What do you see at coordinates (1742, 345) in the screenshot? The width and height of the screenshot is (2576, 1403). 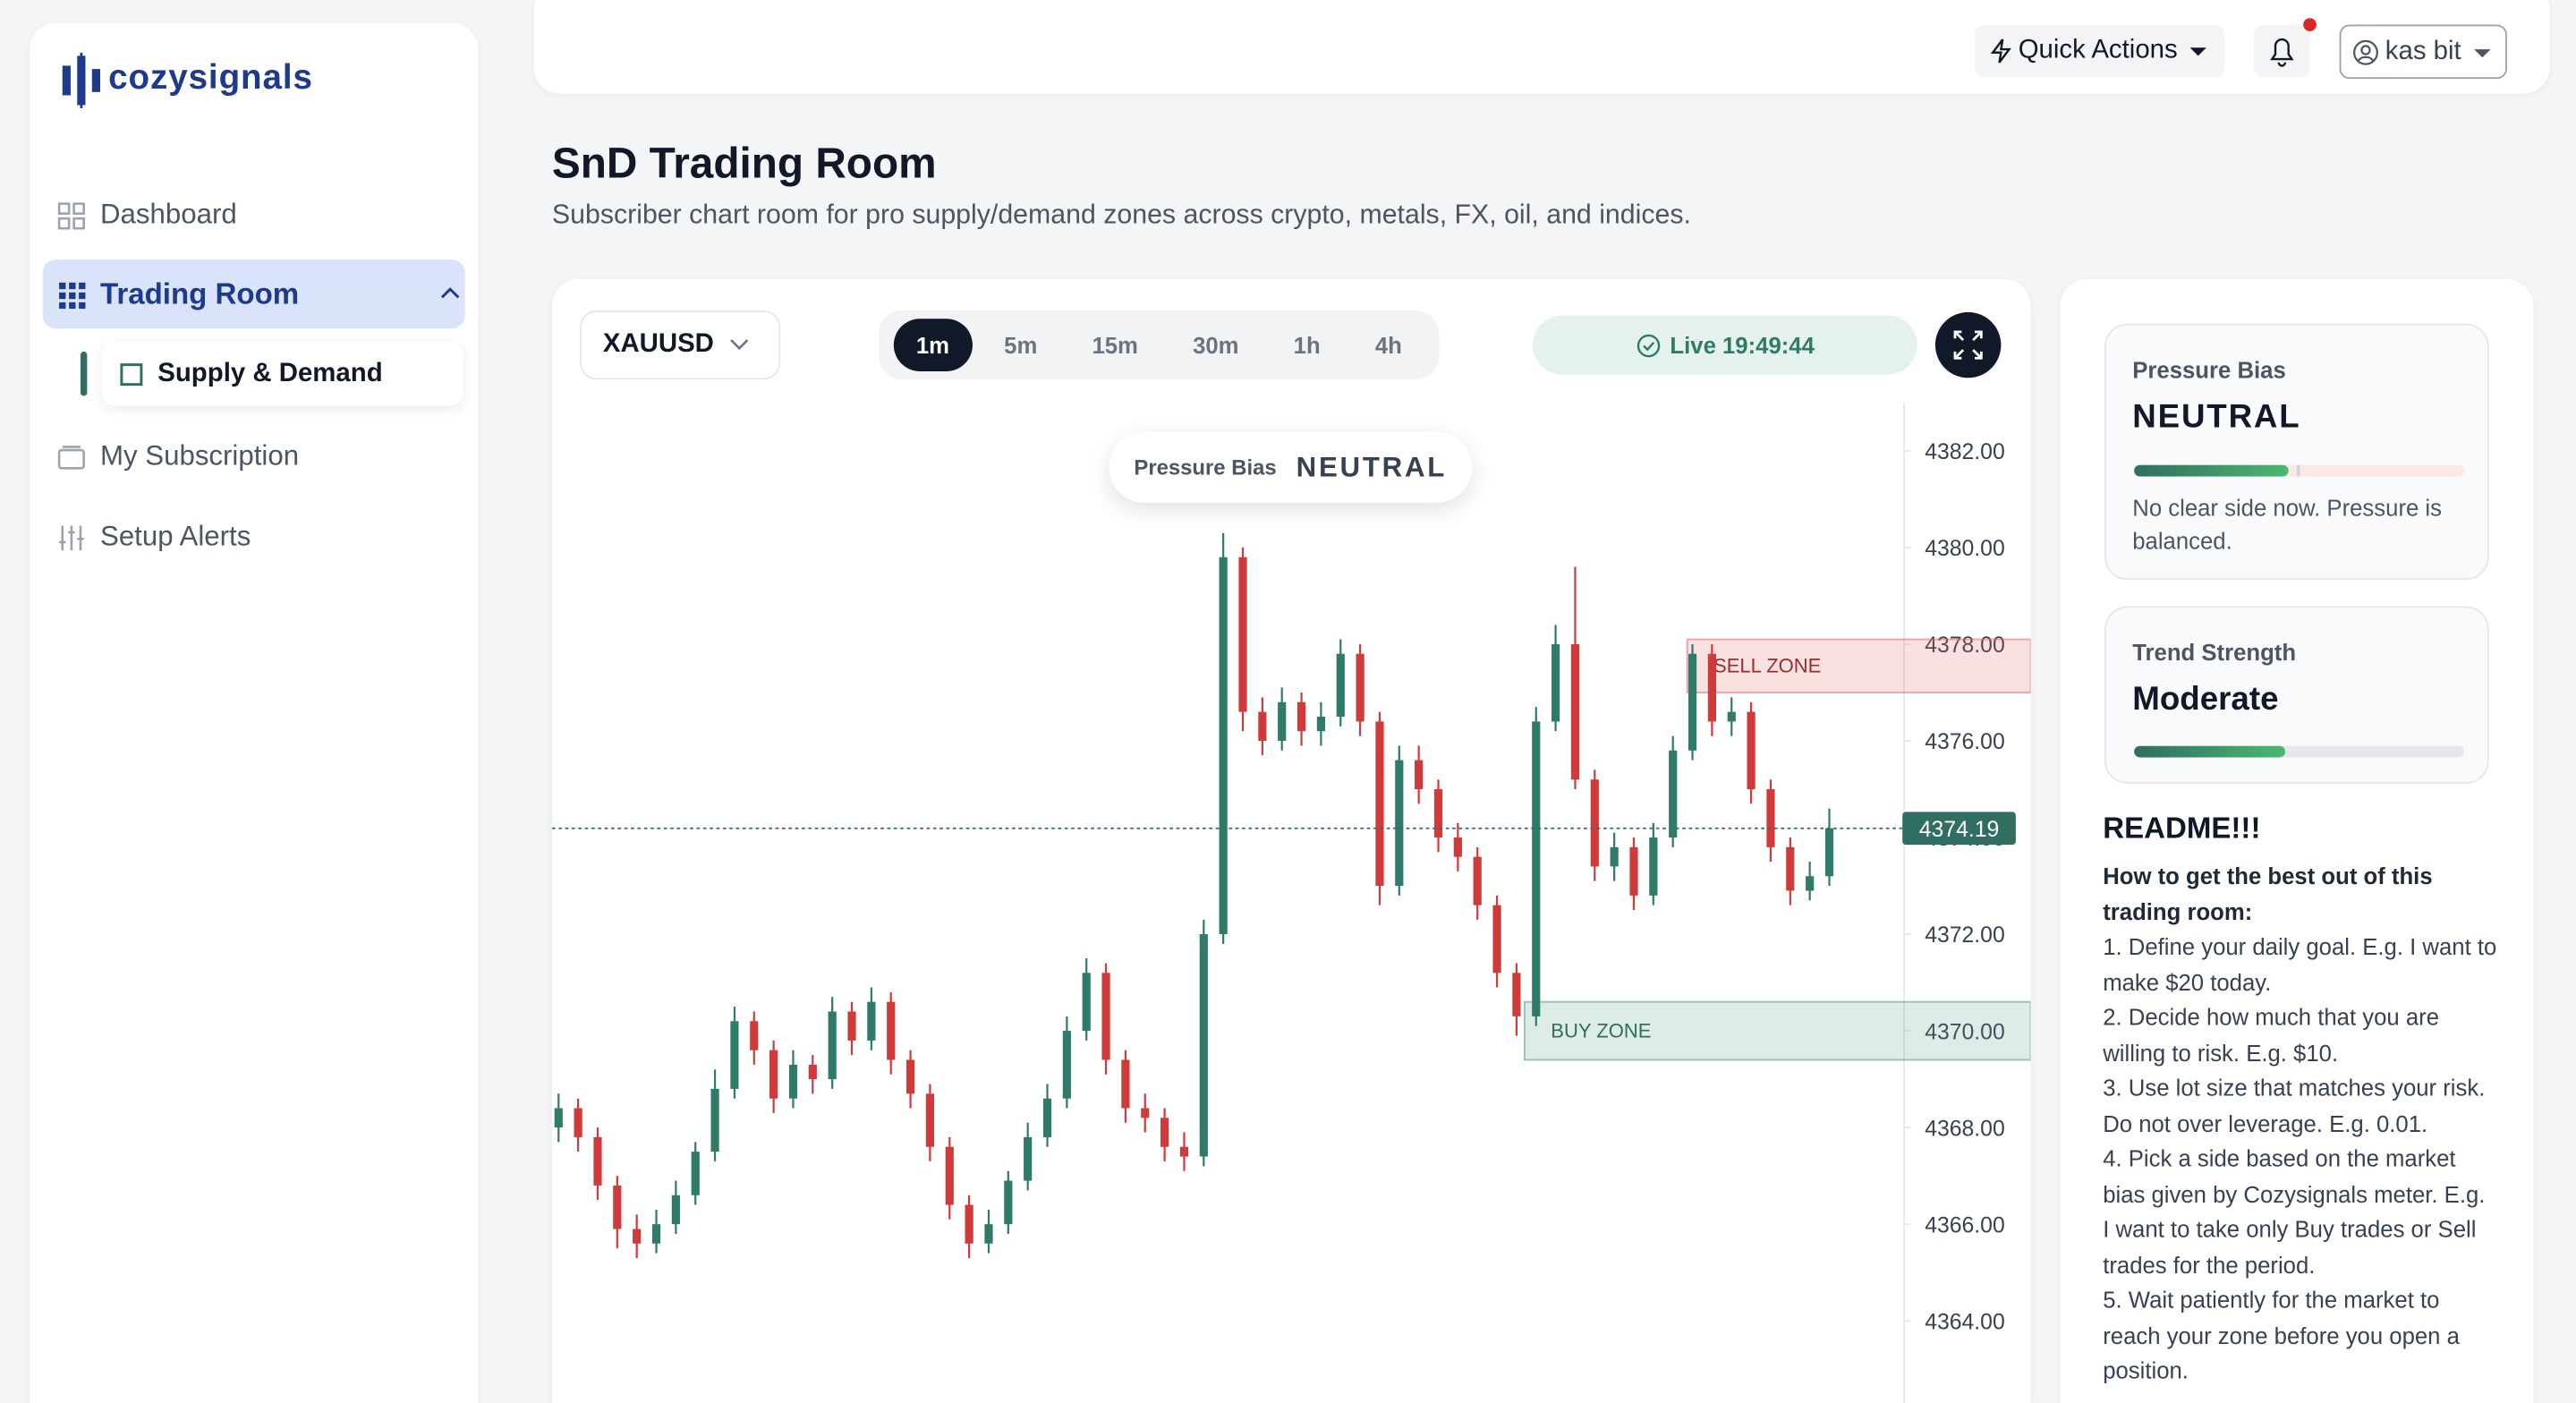 I see `live-clock: Live 19:49:44` at bounding box center [1742, 345].